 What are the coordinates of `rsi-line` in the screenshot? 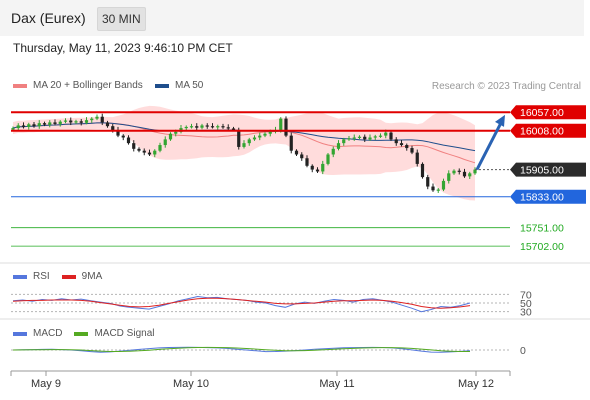 It's located at (241, 304).